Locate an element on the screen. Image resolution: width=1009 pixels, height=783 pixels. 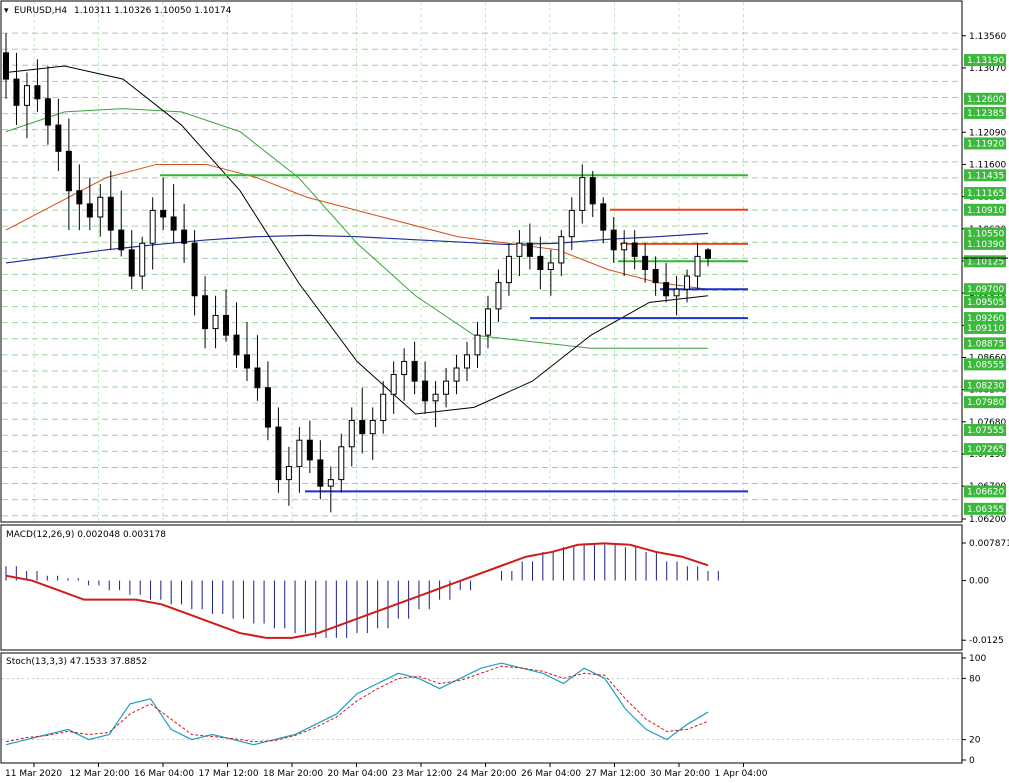
macd-signal-line is located at coordinates (357, 590).